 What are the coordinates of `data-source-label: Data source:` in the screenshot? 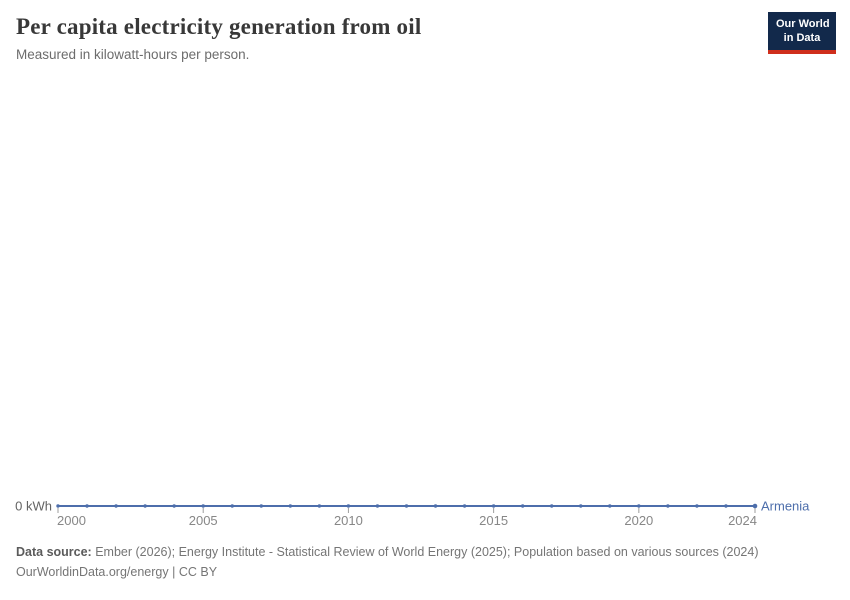 It's located at (54, 551).